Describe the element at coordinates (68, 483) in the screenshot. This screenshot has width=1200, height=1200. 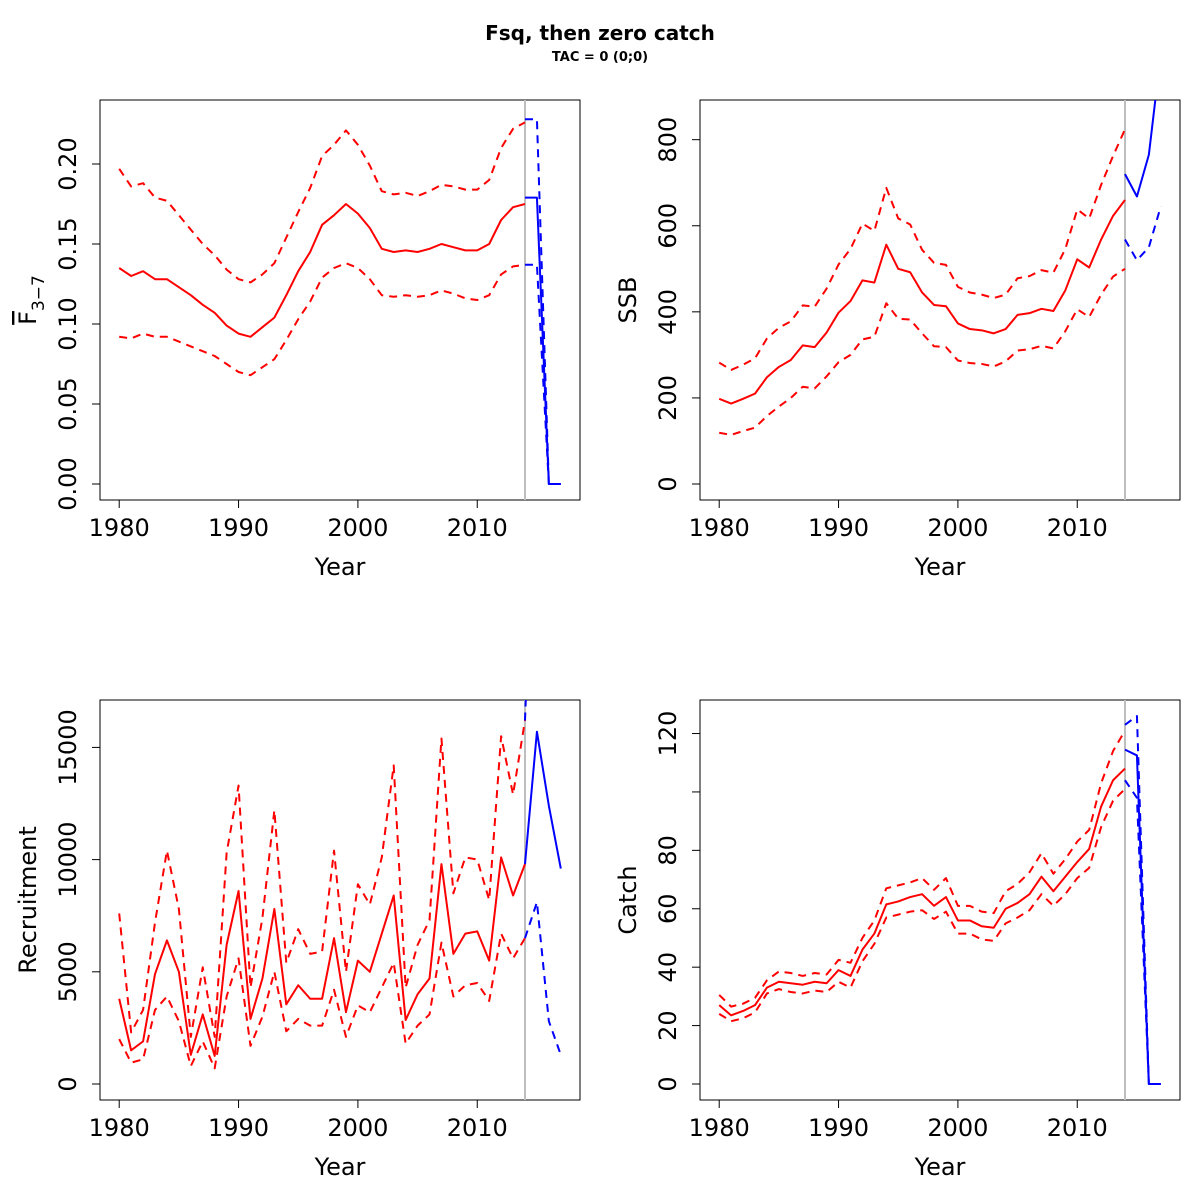
I see `y-tick-label: 0.00` at that location.